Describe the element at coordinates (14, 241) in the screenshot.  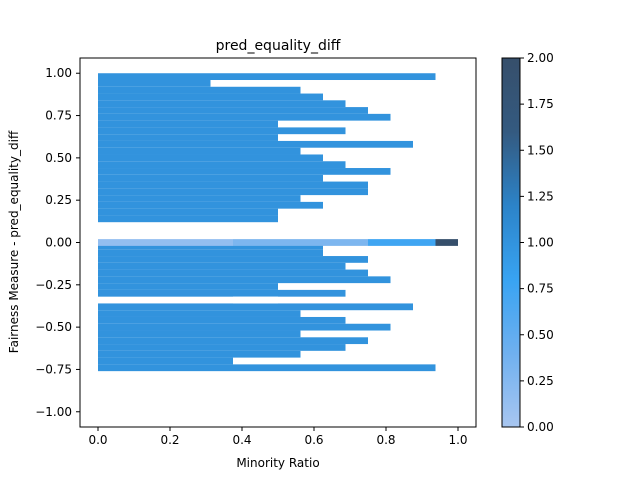
I see `y-axis-label: Fairness Measure - pred_equality_diff` at that location.